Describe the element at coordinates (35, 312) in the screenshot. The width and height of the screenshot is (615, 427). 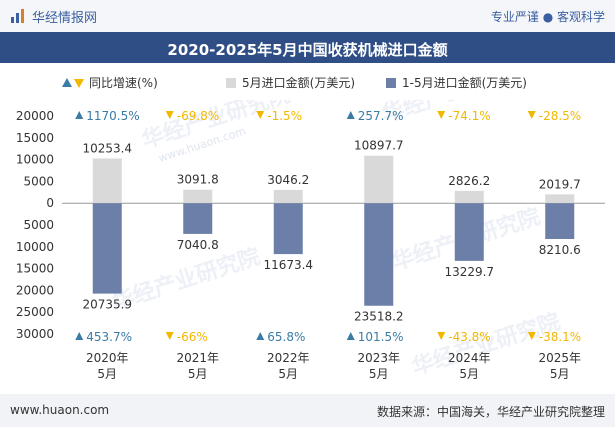
I see `y-tick-label: 25000` at that location.